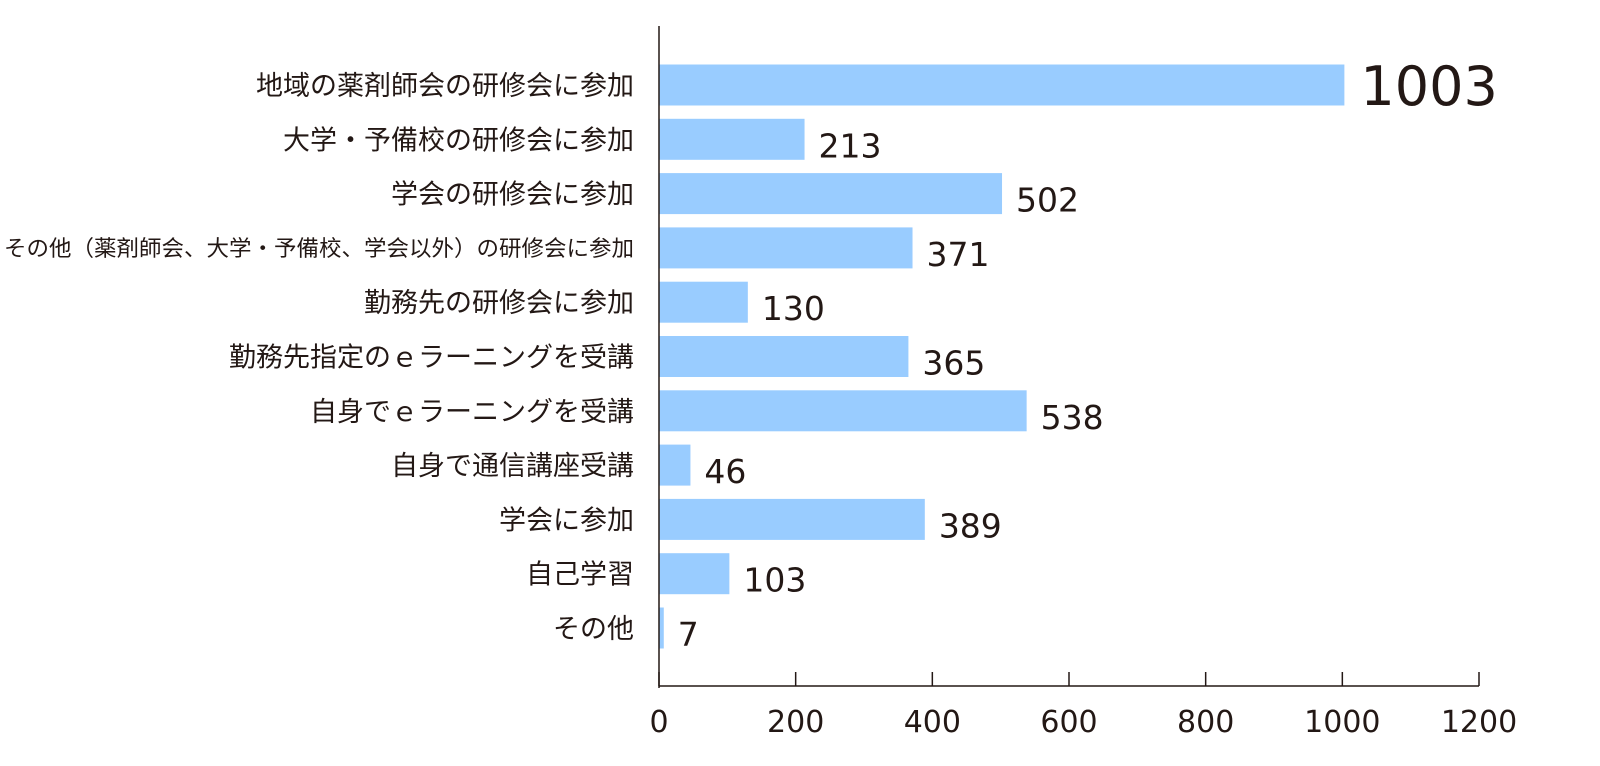 The width and height of the screenshot is (1600, 766). Describe the element at coordinates (953, 363) in the screenshot. I see `value-label: 365` at that location.